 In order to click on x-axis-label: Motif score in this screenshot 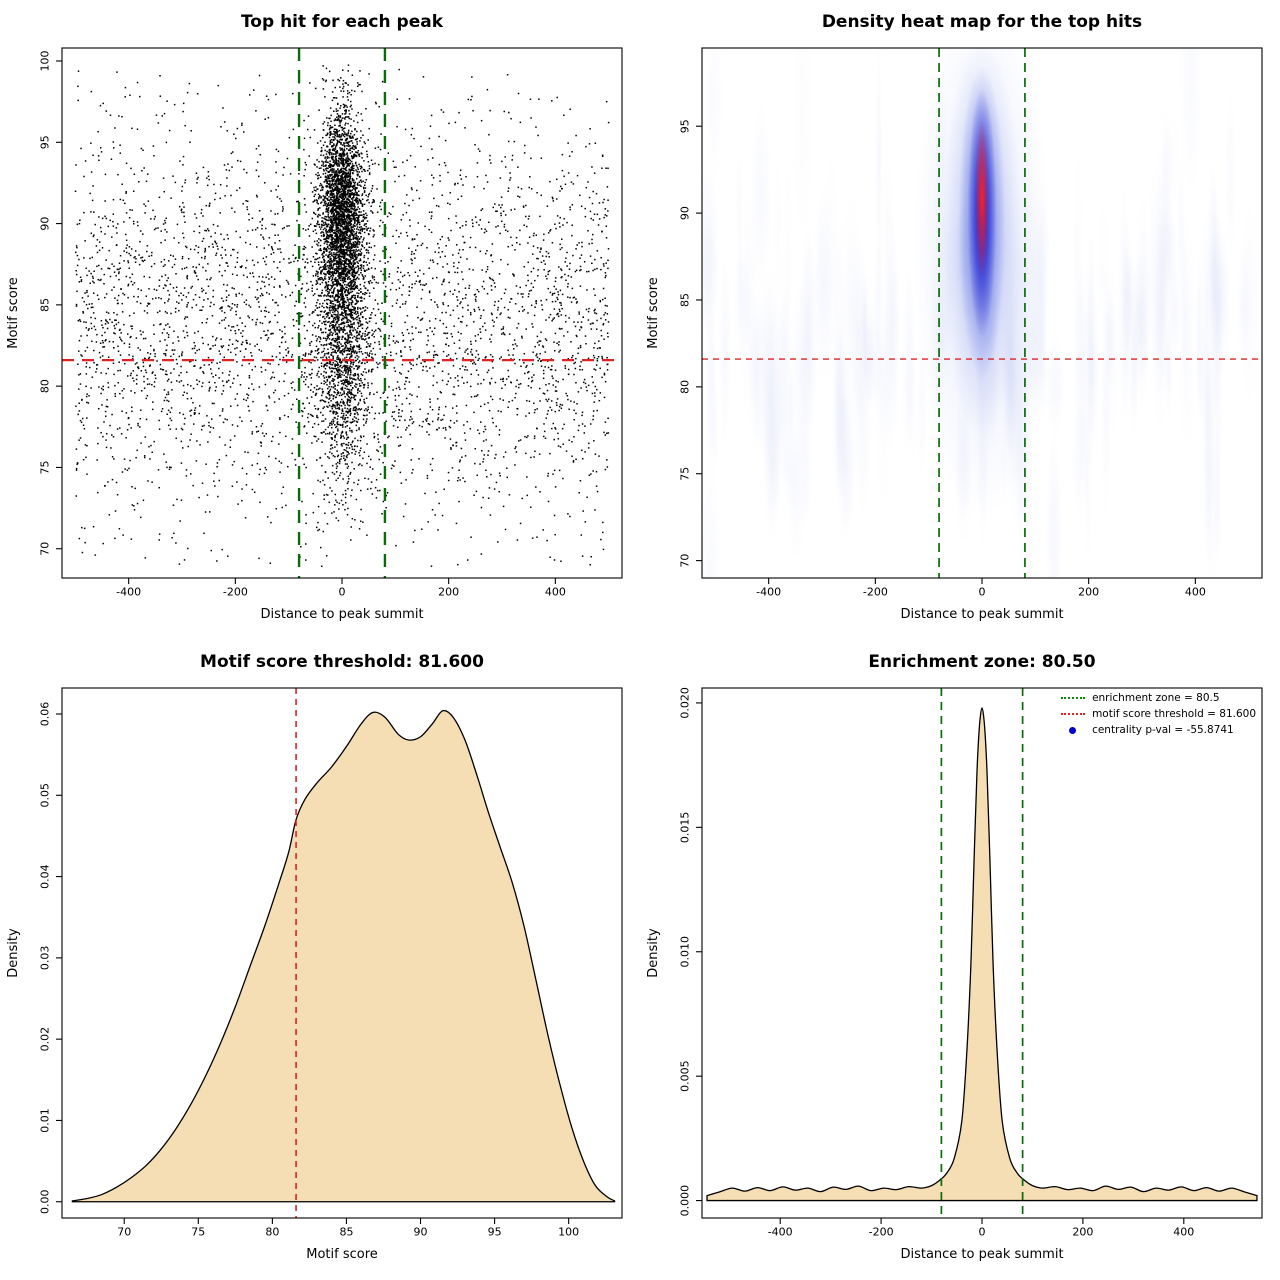, I will do `click(342, 1254)`.